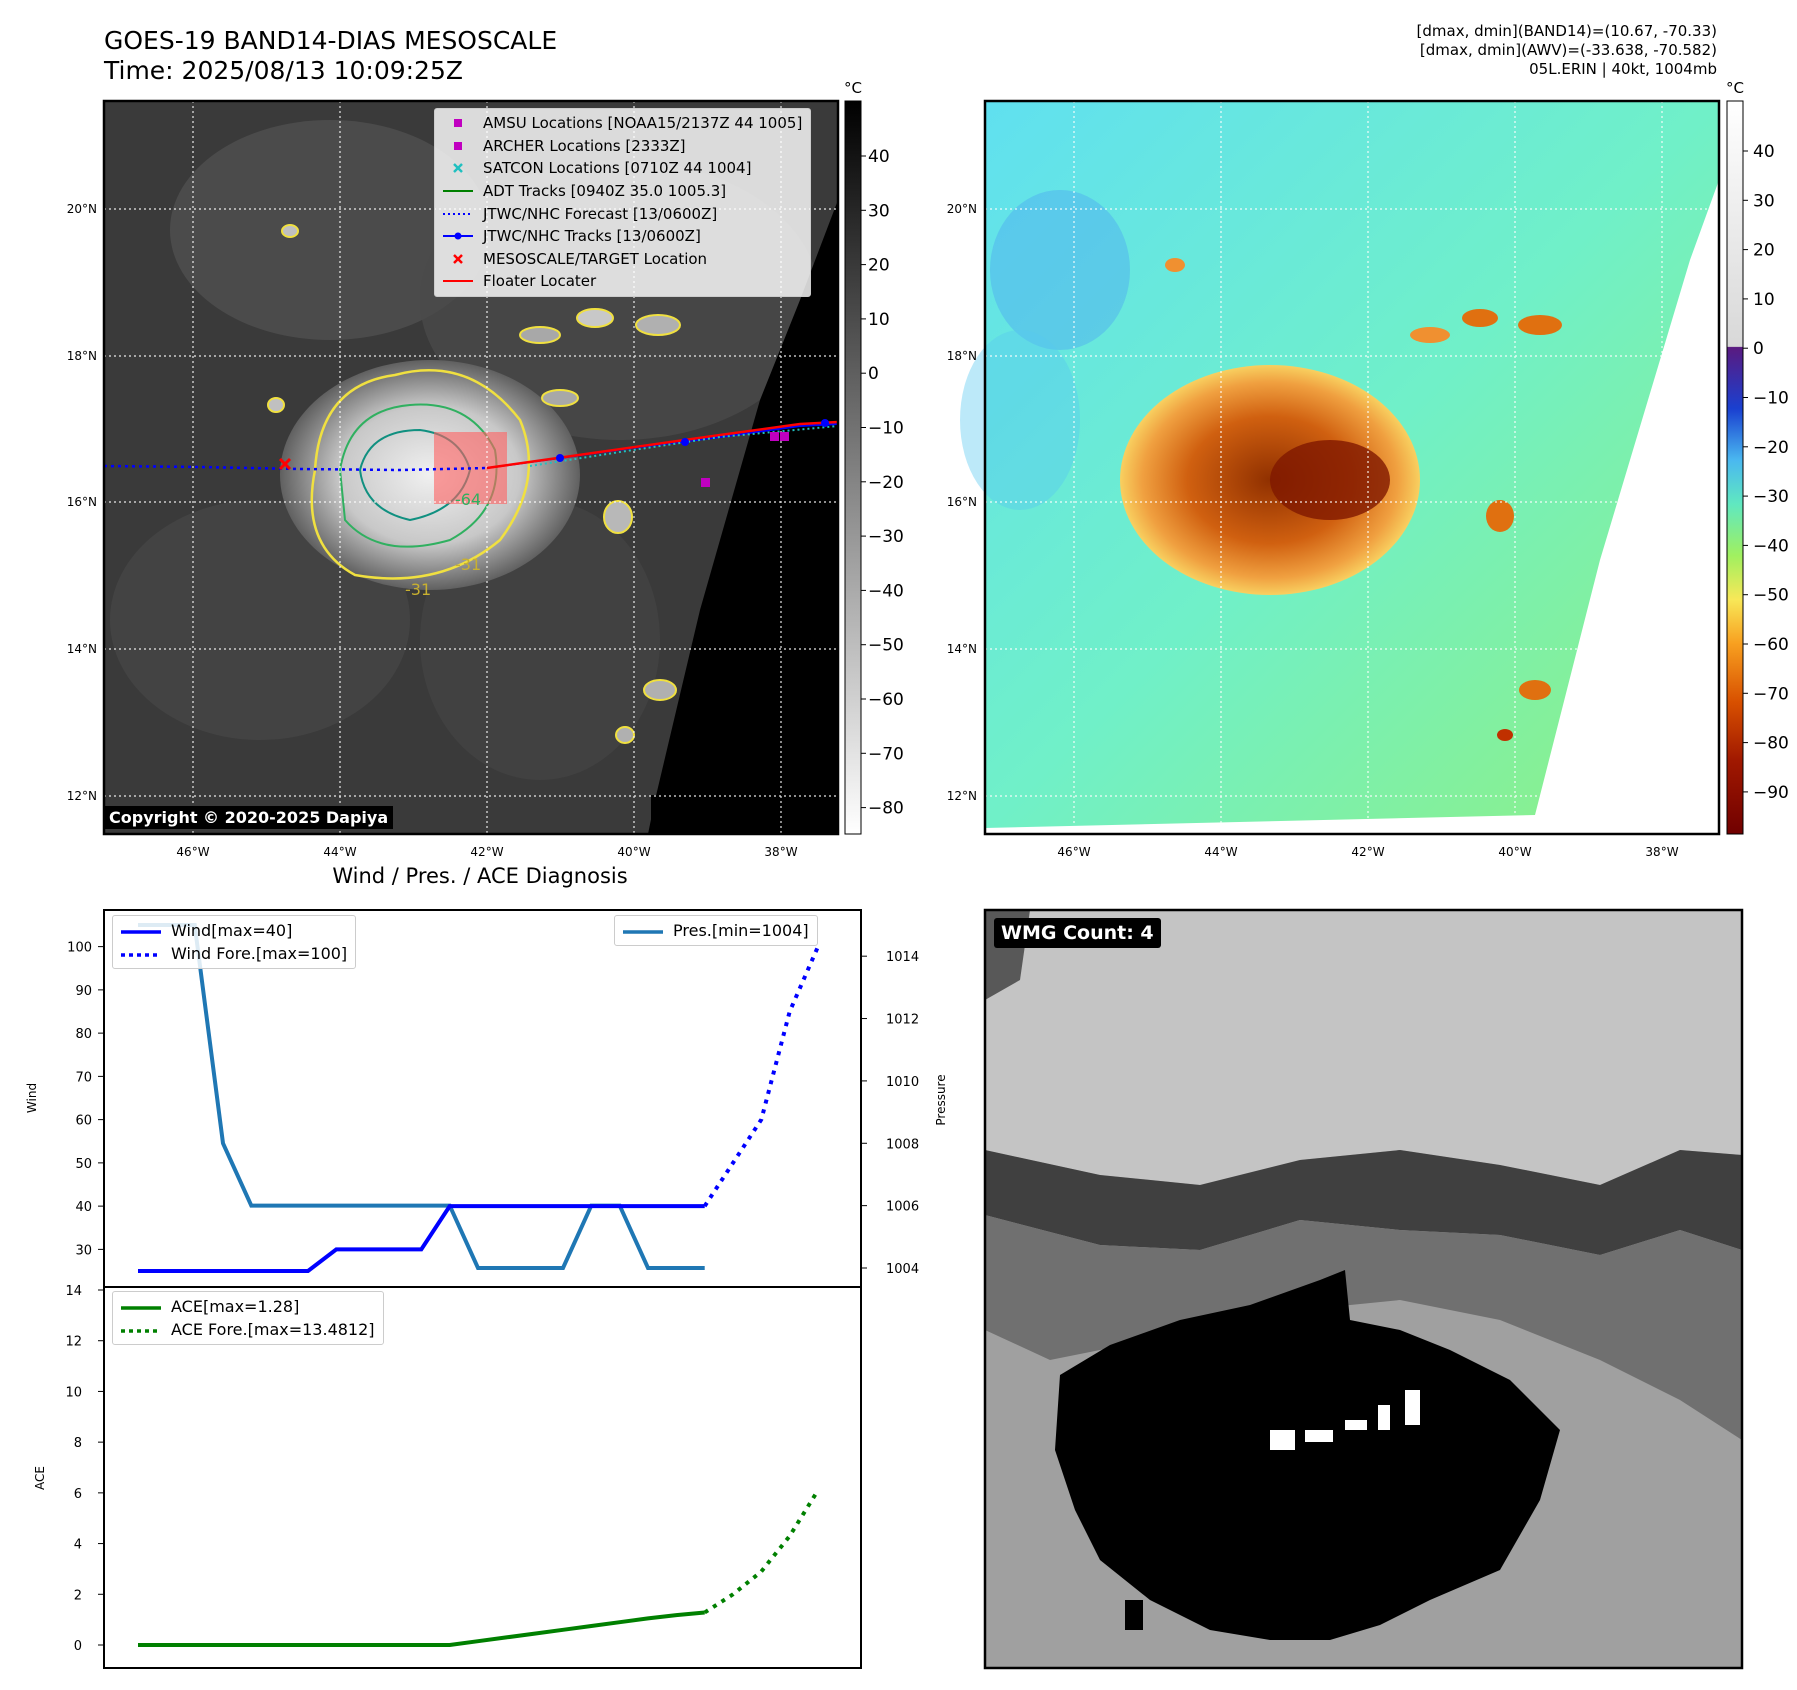 The width and height of the screenshot is (1797, 1690). Describe the element at coordinates (331, 40) in the screenshot. I see `title-line-1: GOES-19 BAND14-DIAS MESOSCALE` at that location.